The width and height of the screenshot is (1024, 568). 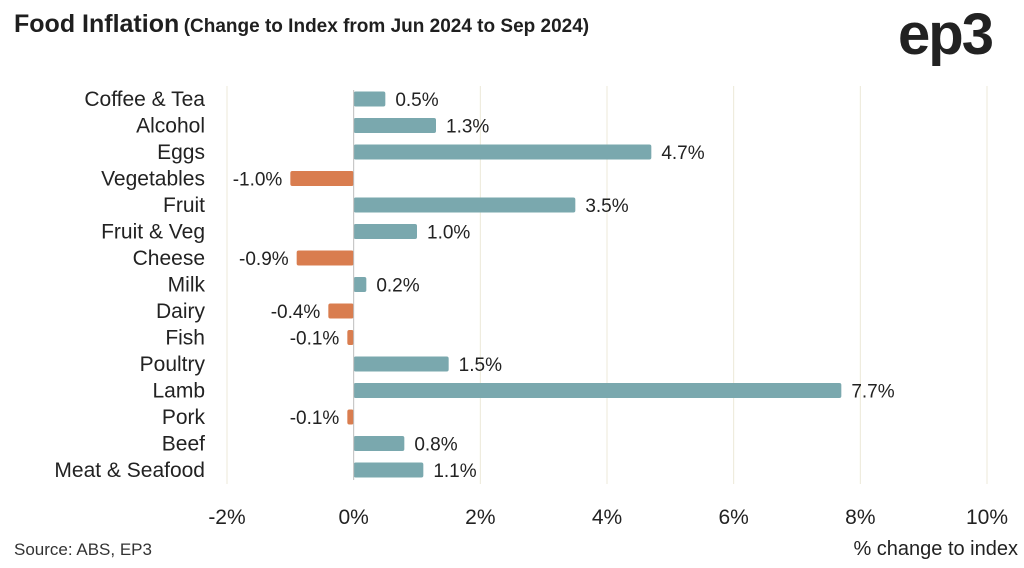 I want to click on subtitle-close-paren: ), so click(x=586, y=26).